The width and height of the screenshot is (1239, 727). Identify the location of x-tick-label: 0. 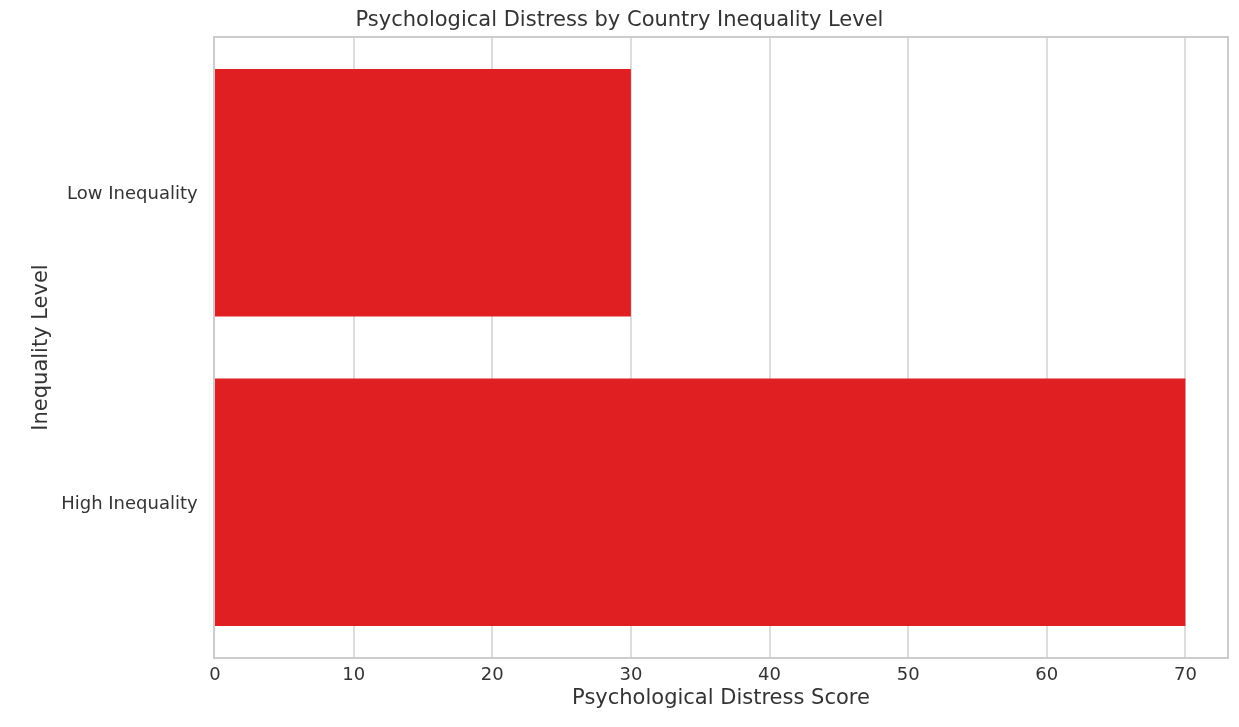
(215, 674).